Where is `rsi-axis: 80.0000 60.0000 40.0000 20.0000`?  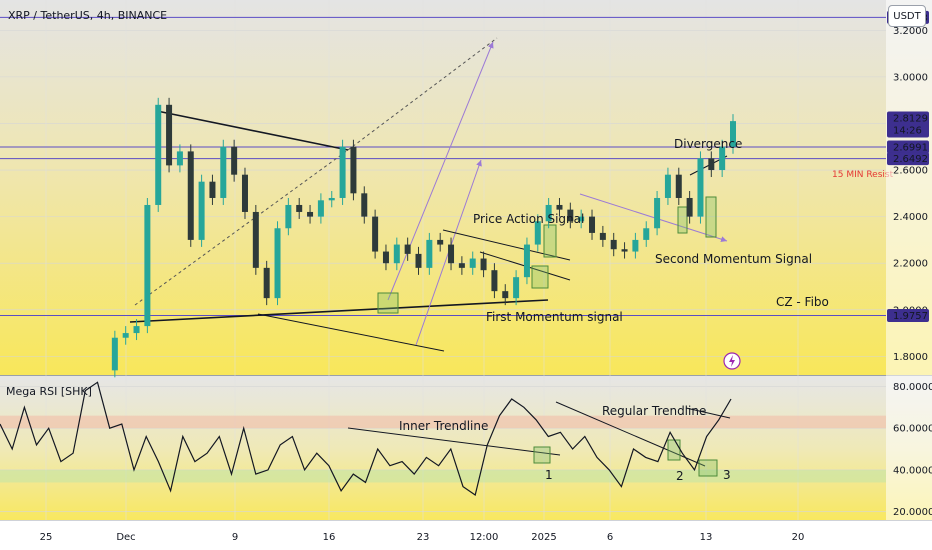
rsi-axis: 80.0000 60.0000 40.0000 20.0000 is located at coordinates (912, 450).